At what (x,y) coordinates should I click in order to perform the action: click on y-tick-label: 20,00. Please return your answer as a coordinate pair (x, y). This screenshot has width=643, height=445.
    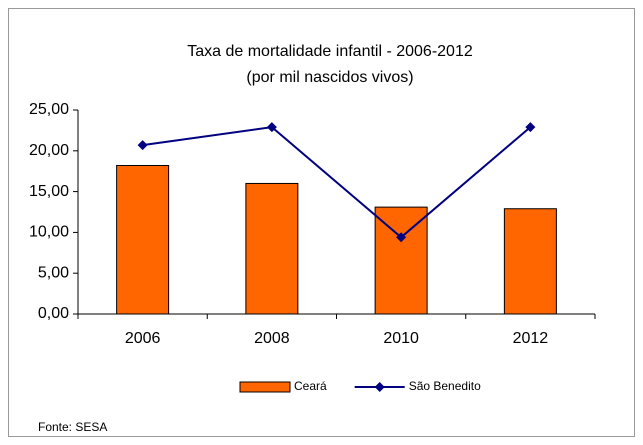
    Looking at the image, I should click on (49, 150).